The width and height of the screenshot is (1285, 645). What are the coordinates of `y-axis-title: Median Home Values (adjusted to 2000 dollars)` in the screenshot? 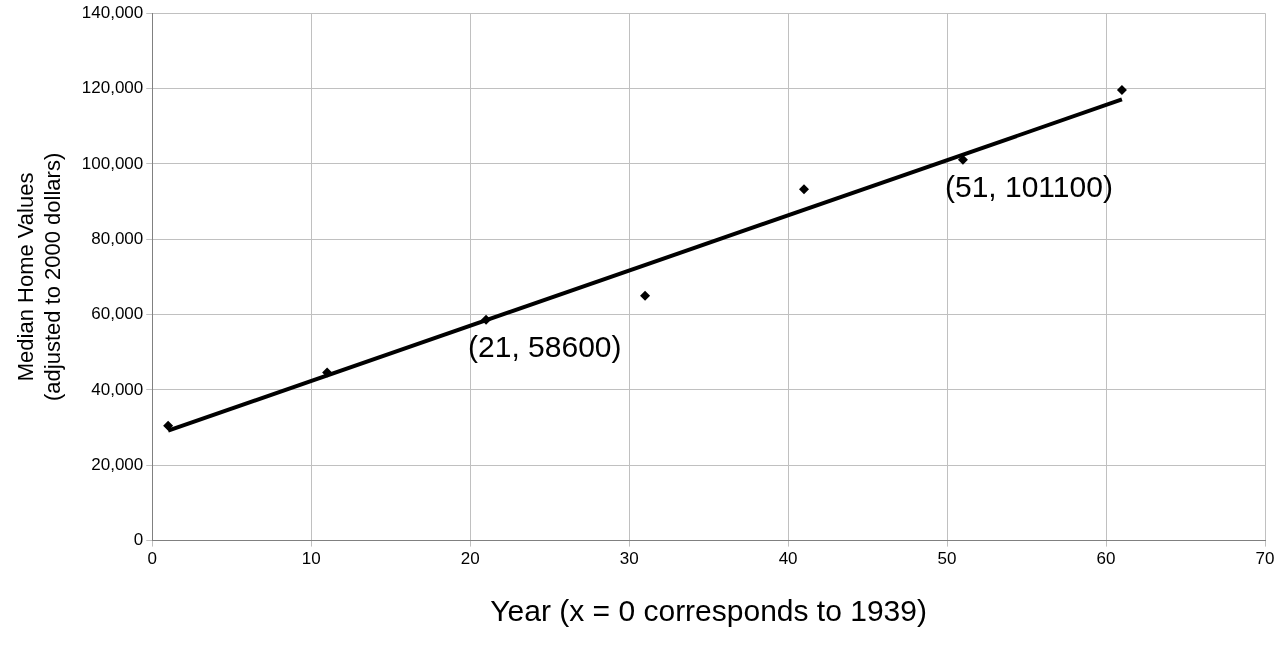 It's located at (39, 277).